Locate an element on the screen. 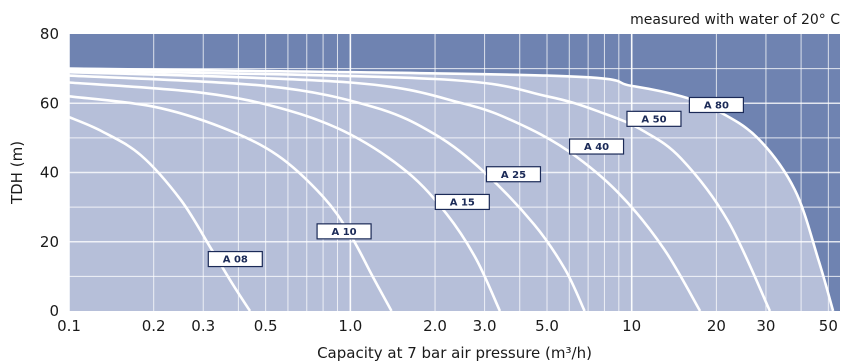  y-axis-title: TDH (m) is located at coordinates (17, 173).